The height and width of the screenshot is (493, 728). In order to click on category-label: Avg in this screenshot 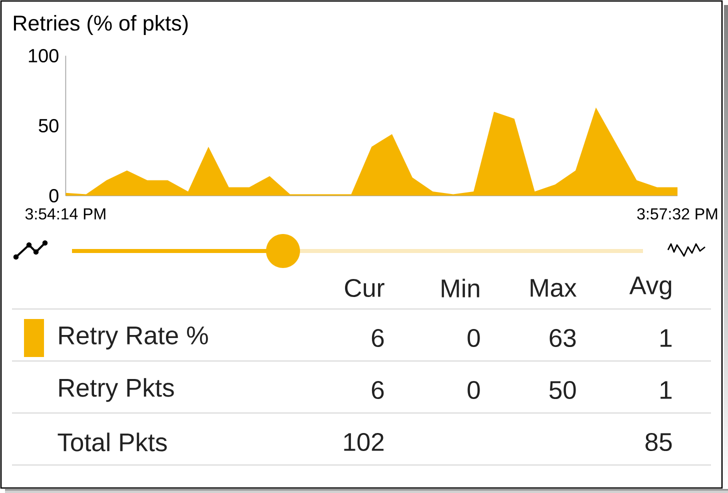, I will do `click(650, 288)`.